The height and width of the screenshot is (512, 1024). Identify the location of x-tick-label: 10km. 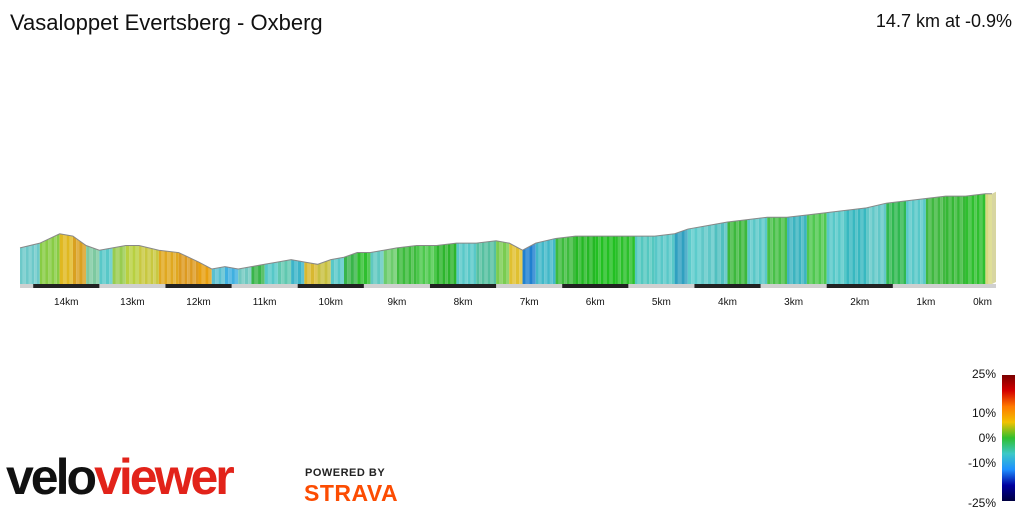
(331, 302).